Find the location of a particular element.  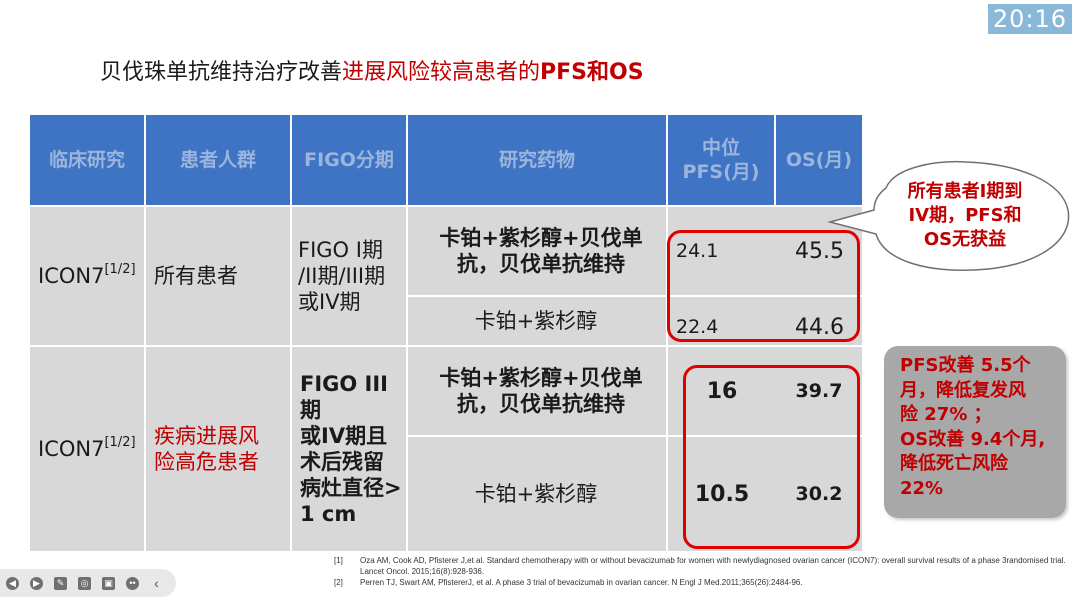

header-figo: FIGO分期 is located at coordinates (349, 160).